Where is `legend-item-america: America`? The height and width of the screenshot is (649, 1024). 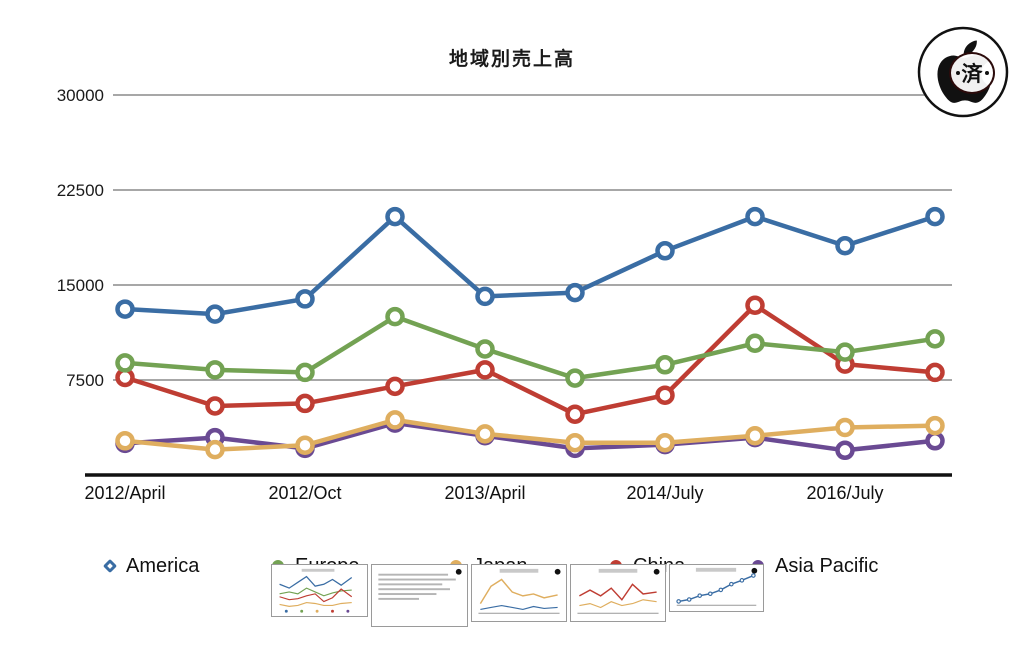 legend-item-america: America is located at coordinates (151, 566).